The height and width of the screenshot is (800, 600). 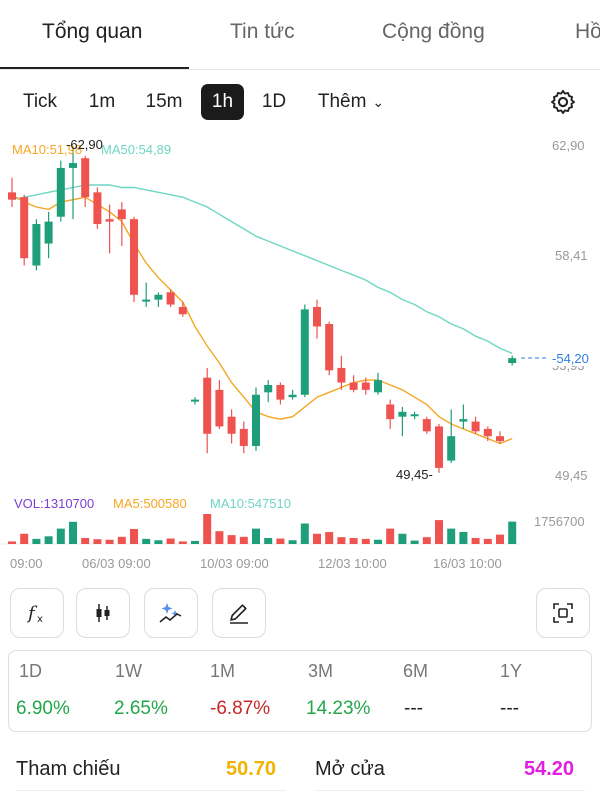 What do you see at coordinates (164, 101) in the screenshot?
I see `interval-15m: 15m` at bounding box center [164, 101].